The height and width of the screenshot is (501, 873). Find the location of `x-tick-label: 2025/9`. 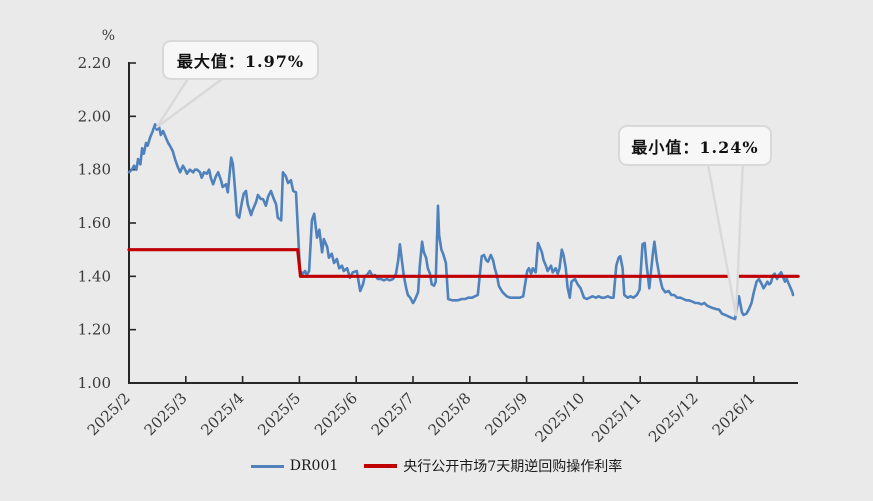

x-tick-label: 2025/9 is located at coordinates (506, 414).